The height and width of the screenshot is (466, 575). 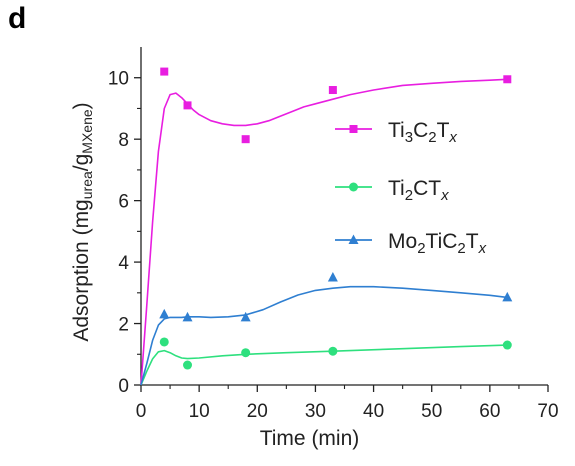 I want to click on x-tick-label: 50, so click(x=431, y=411).